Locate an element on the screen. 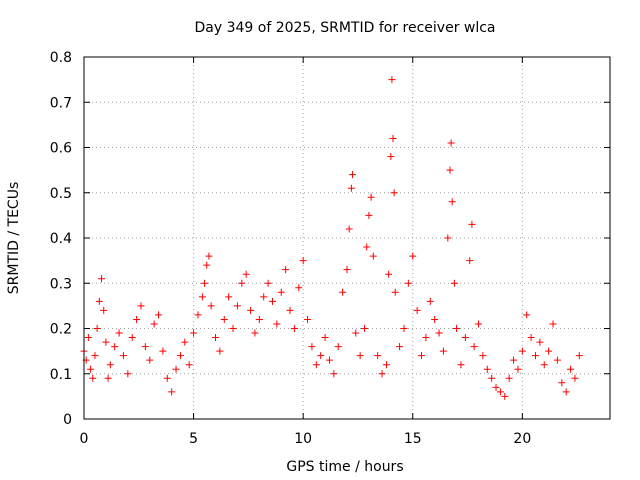 This screenshot has height=480, width=640. x-tick-label: 10 is located at coordinates (303, 439).